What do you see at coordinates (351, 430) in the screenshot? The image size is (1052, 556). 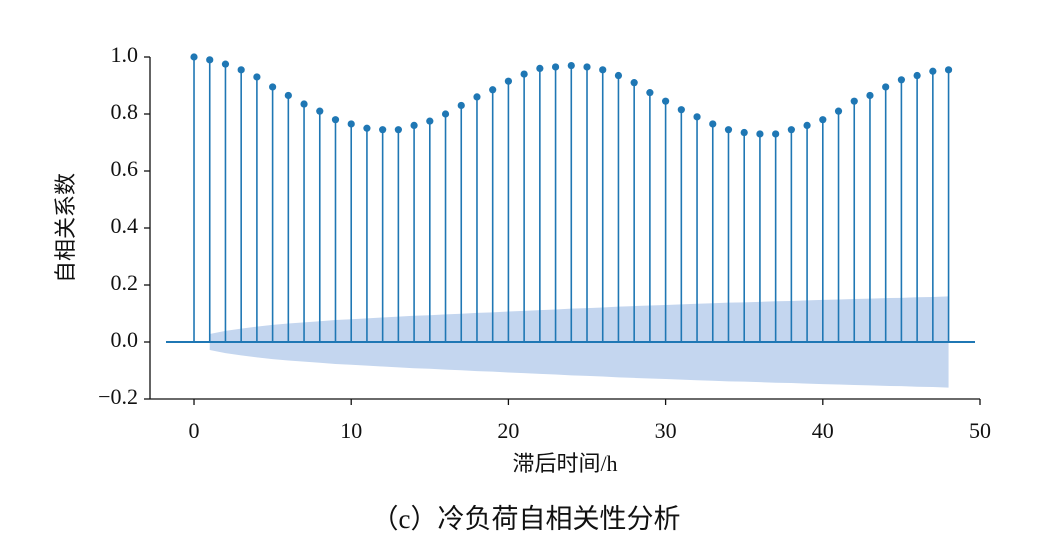 I see `x-tick-label: 10` at bounding box center [351, 430].